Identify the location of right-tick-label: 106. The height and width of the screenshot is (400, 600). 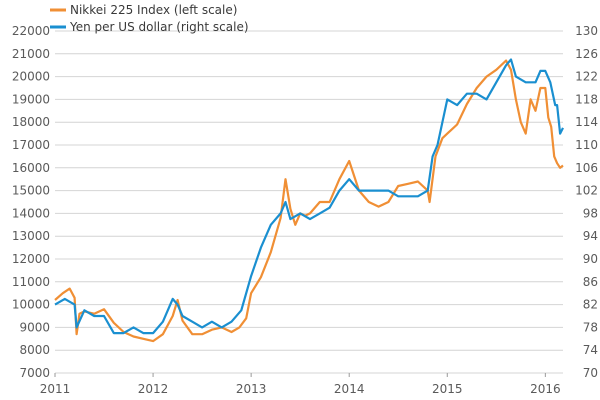
(586, 168).